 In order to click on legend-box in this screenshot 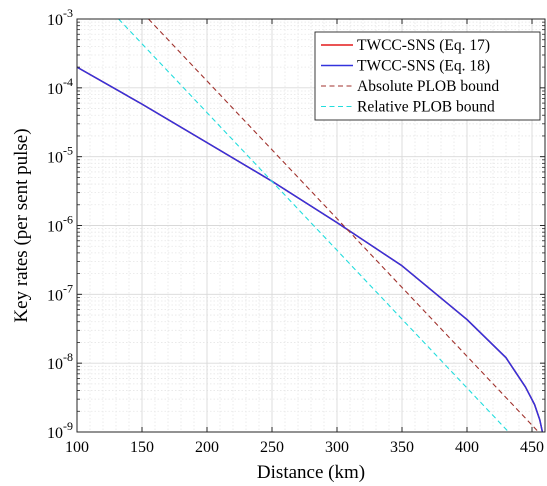, I will do `click(427, 76)`.